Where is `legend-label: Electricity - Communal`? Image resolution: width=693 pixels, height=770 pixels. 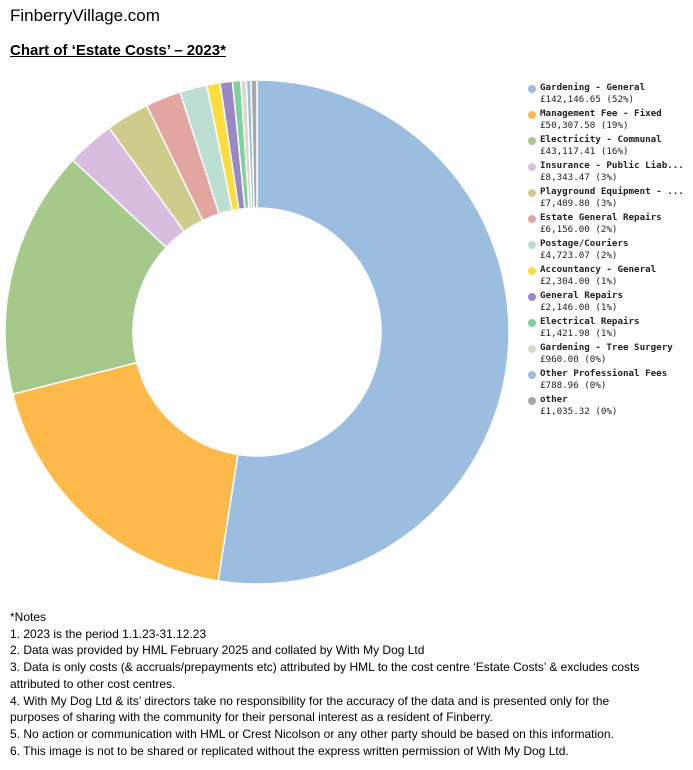 legend-label: Electricity - Communal is located at coordinates (601, 139).